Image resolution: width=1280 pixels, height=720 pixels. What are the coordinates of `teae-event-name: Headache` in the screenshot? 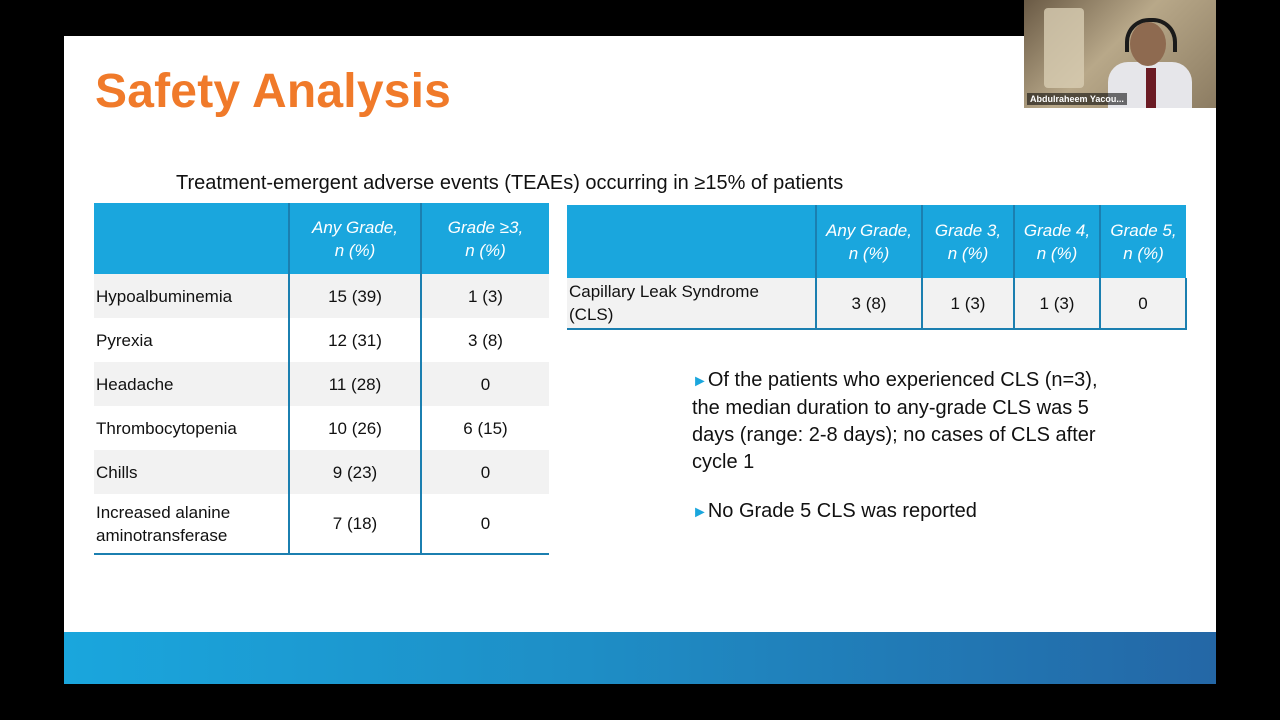 It's located at (191, 384).